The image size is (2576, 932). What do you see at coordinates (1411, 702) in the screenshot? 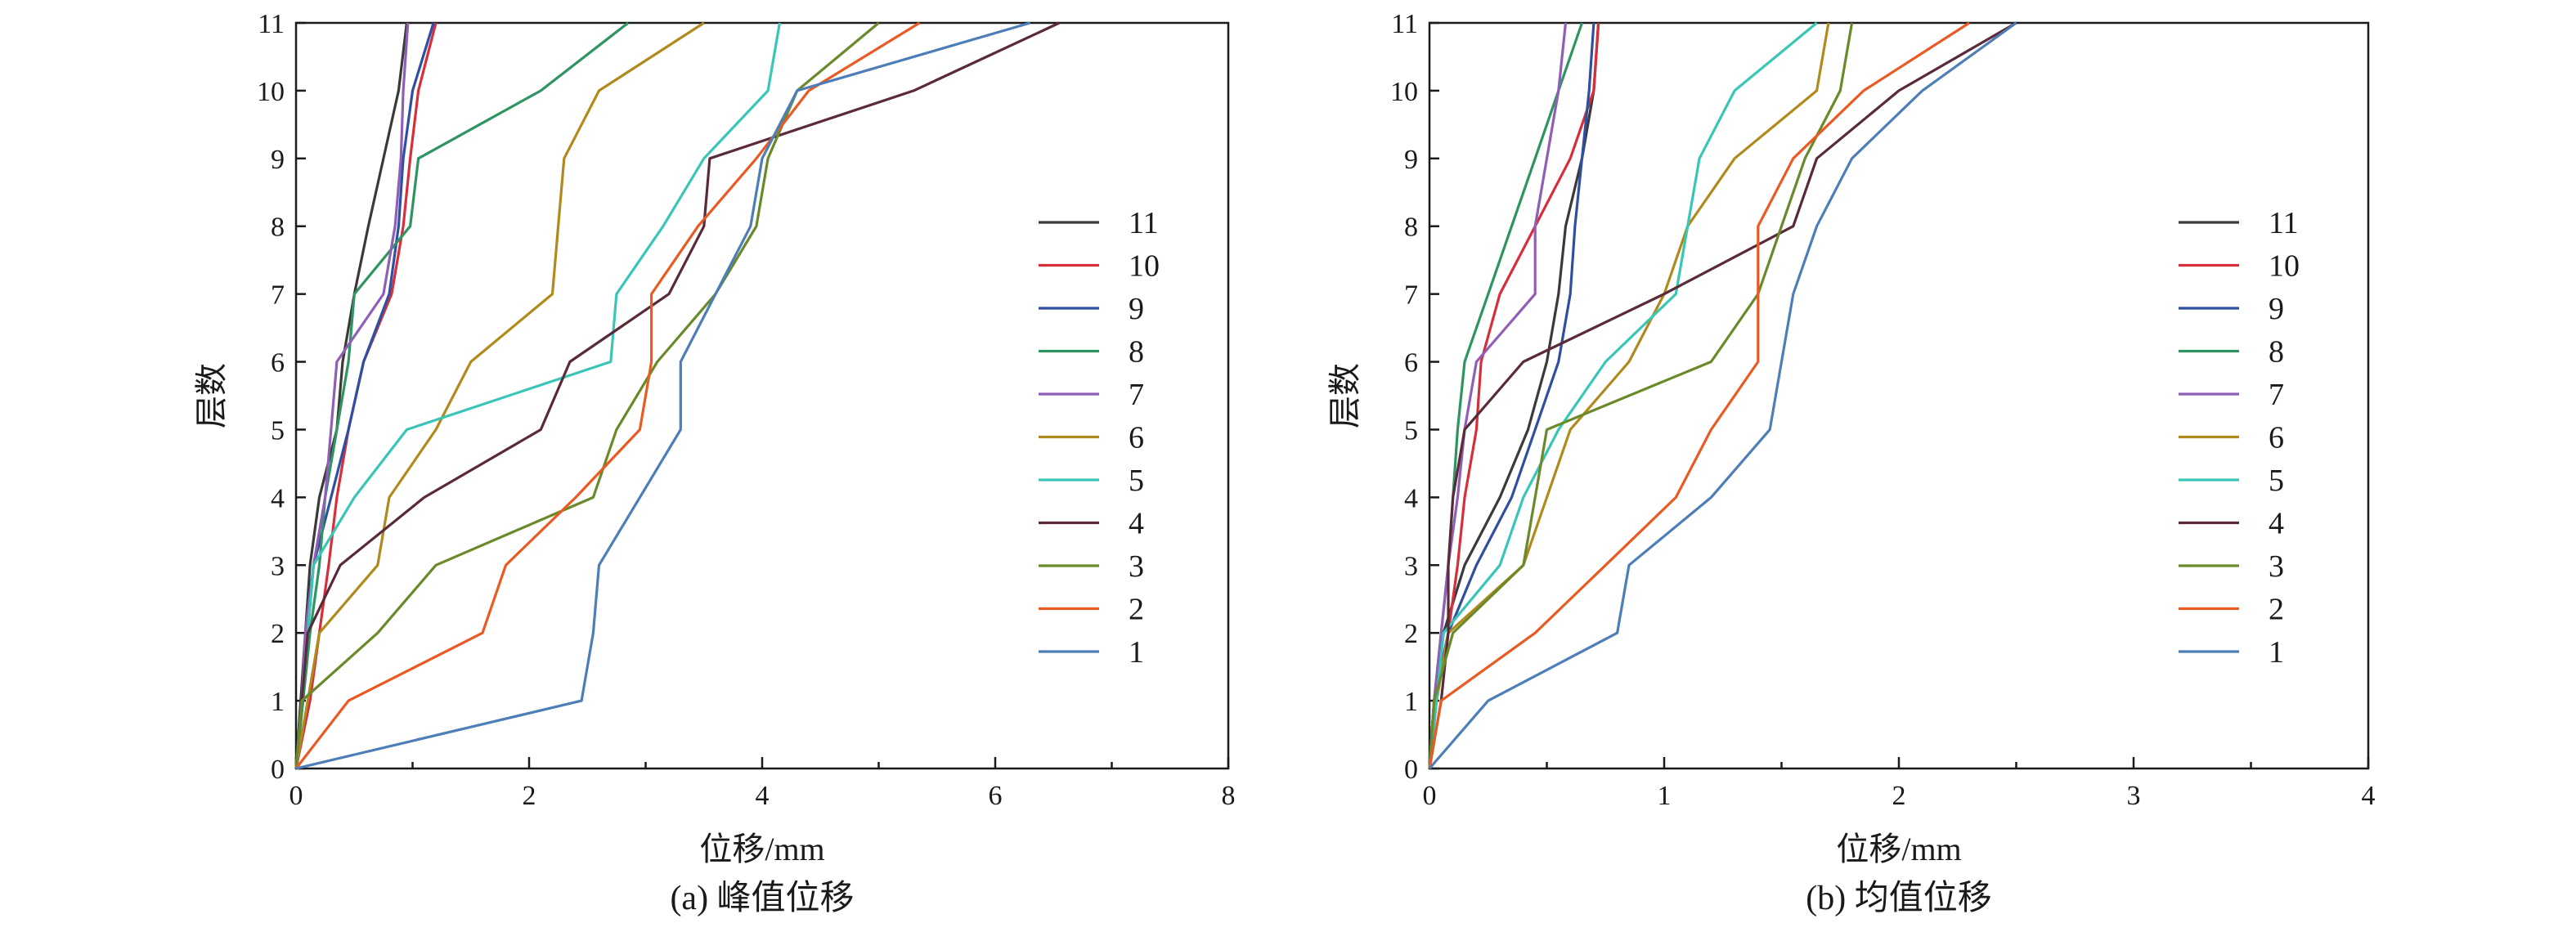
I see `y-tick-label-b: 1` at bounding box center [1411, 702].